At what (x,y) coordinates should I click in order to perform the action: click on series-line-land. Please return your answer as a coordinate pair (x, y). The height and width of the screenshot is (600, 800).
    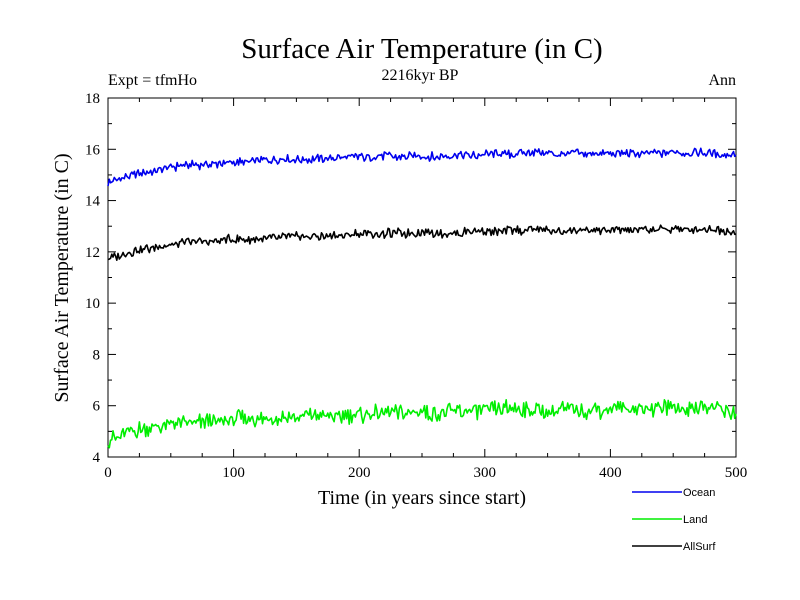
    Looking at the image, I should click on (422, 423).